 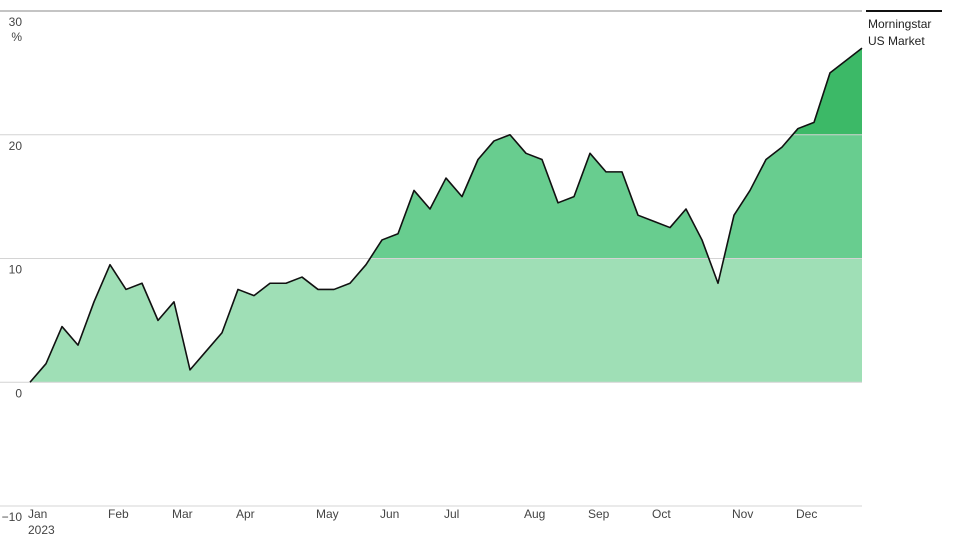 I want to click on band, so click(x=446, y=91).